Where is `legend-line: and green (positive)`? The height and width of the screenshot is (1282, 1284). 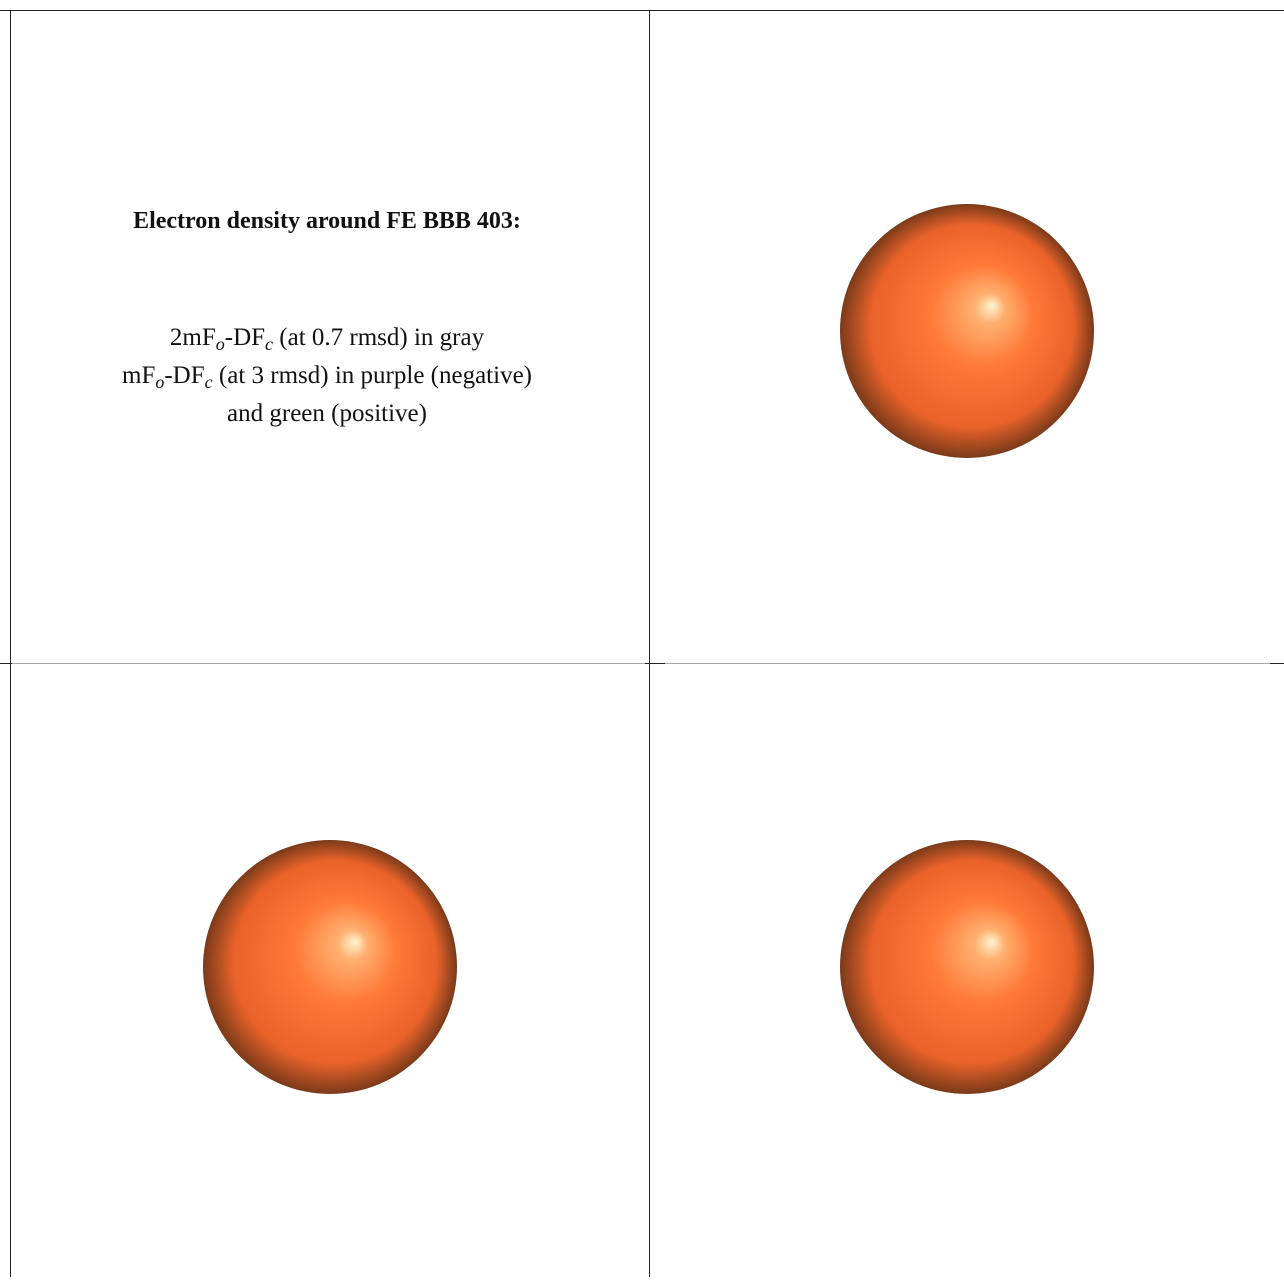 legend-line: and green (positive) is located at coordinates (327, 413).